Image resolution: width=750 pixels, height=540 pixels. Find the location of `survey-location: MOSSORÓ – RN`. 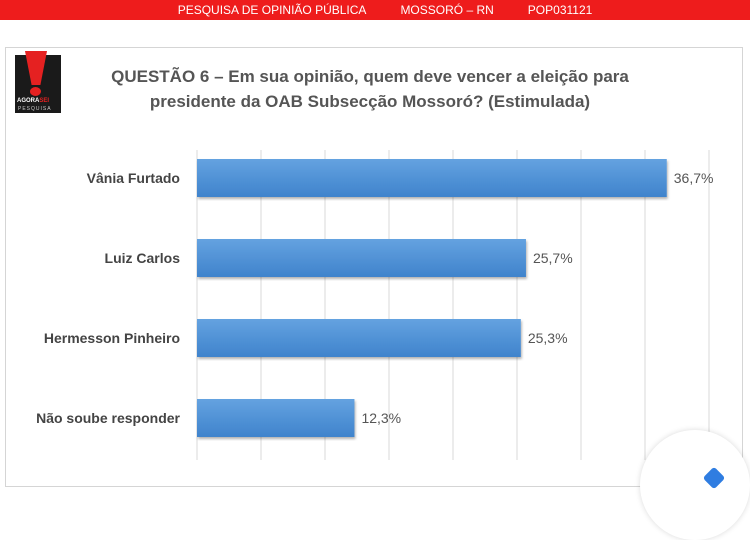

survey-location: MOSSORÓ – RN is located at coordinates (447, 10).